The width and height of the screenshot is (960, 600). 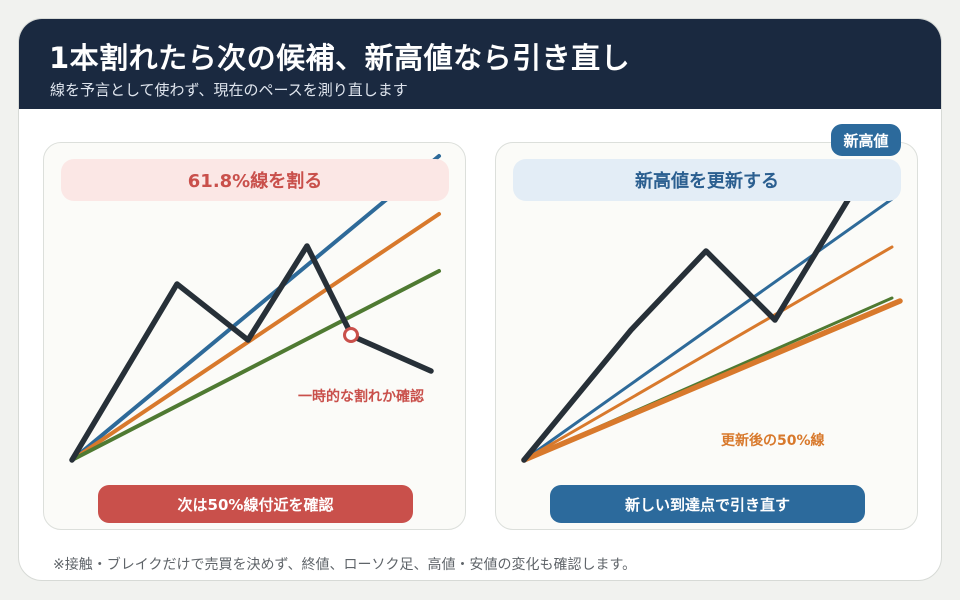 What do you see at coordinates (361, 397) in the screenshot?
I see `break-annotation: 一時的な割れか確認` at bounding box center [361, 397].